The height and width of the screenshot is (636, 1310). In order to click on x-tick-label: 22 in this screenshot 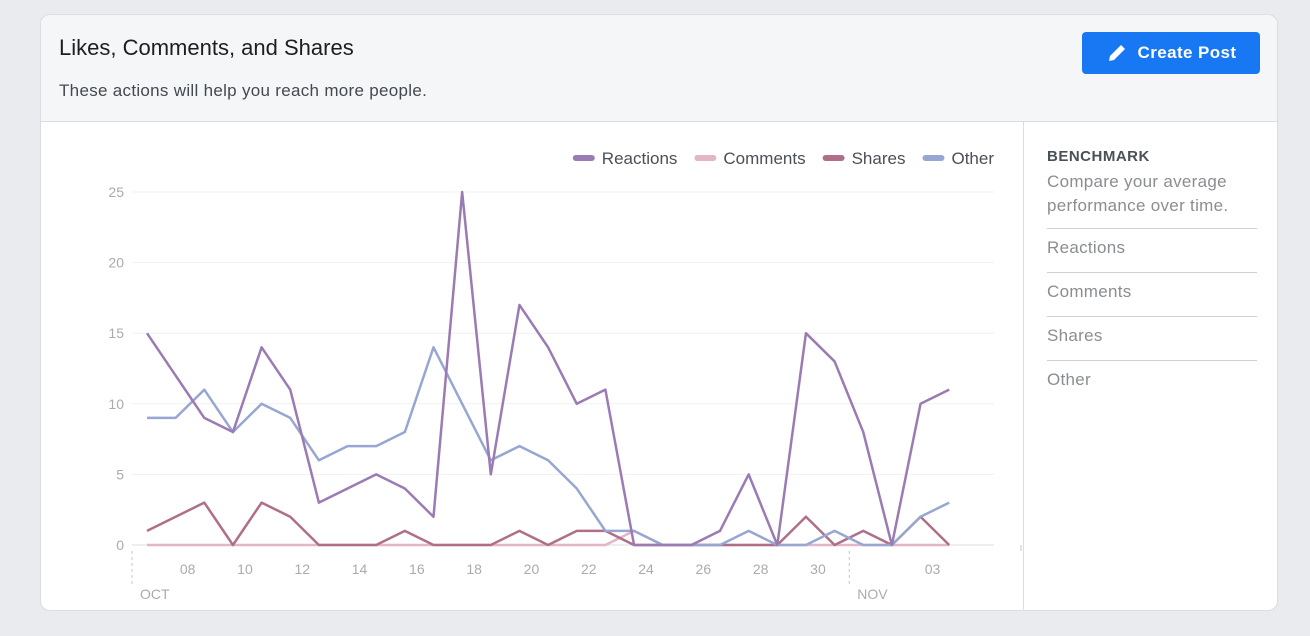, I will do `click(589, 569)`.